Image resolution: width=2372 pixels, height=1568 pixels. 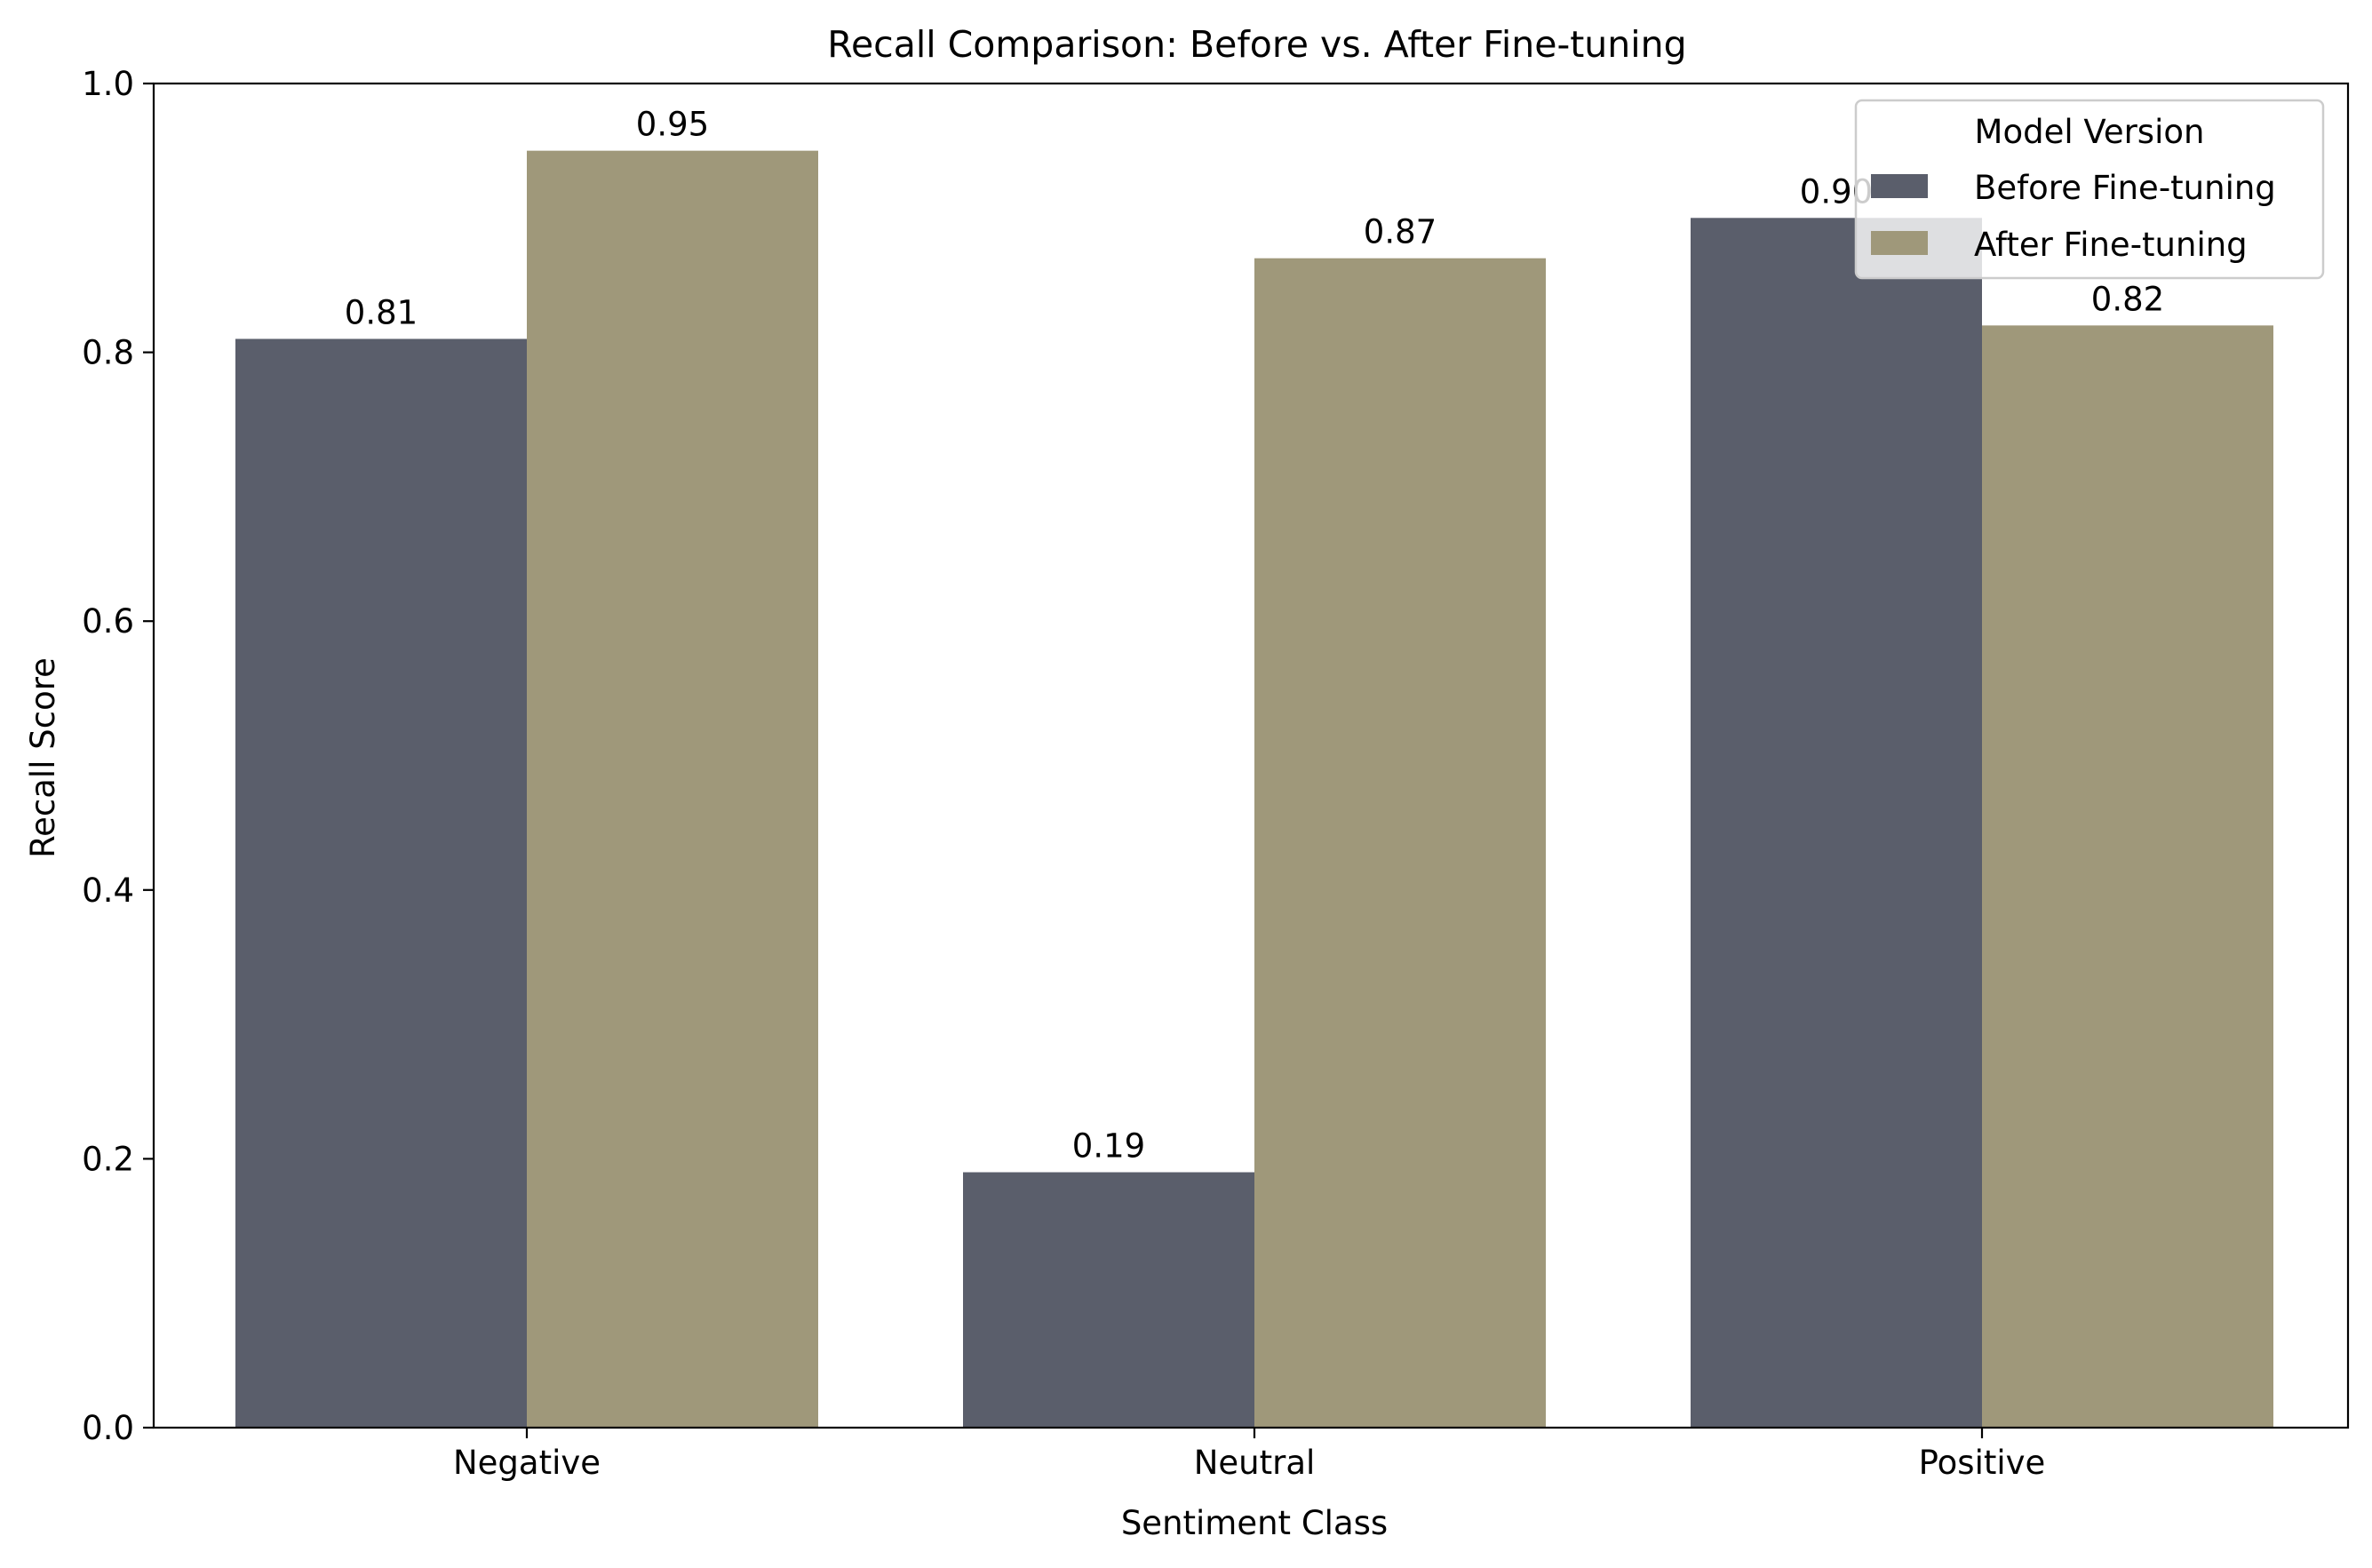 I want to click on bar-before-fine-tuning-negative, so click(x=381, y=884).